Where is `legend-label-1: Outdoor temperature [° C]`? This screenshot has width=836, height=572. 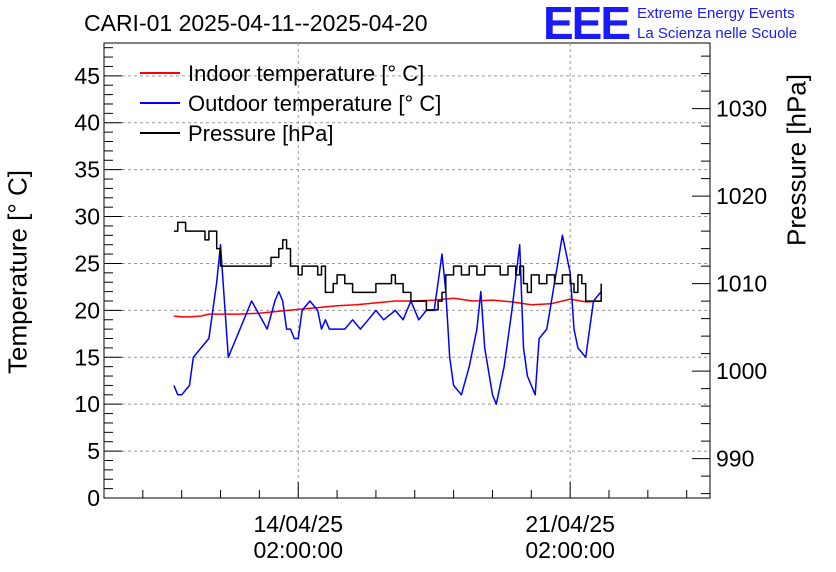 legend-label-1: Outdoor temperature [° C] is located at coordinates (314, 103).